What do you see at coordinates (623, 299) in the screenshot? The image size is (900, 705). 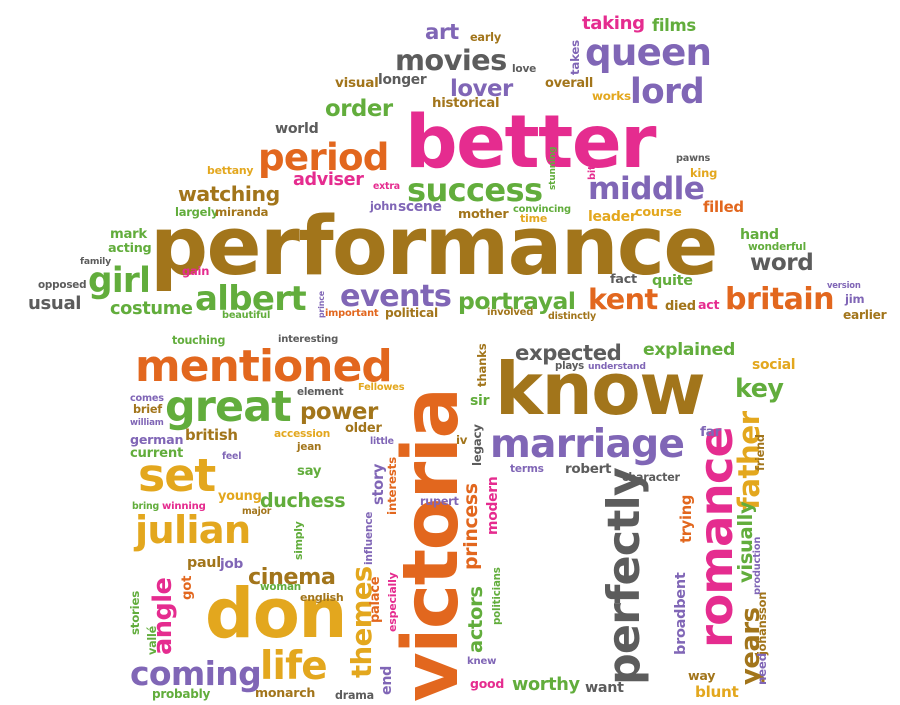 I see `word-kent: kent` at bounding box center [623, 299].